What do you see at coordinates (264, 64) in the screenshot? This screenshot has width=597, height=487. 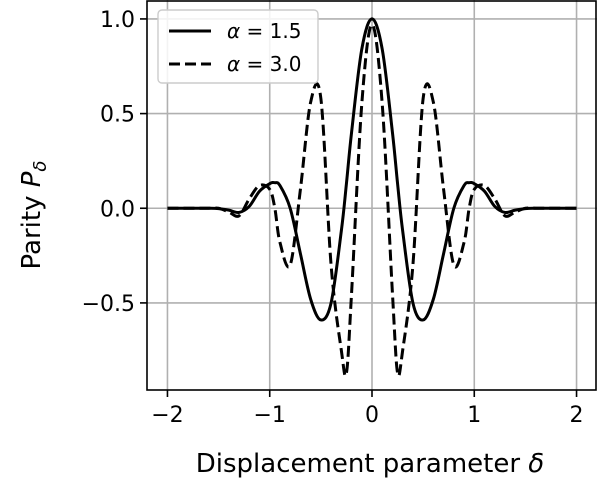 I see `legend-label-2: α = 3.0` at bounding box center [264, 64].